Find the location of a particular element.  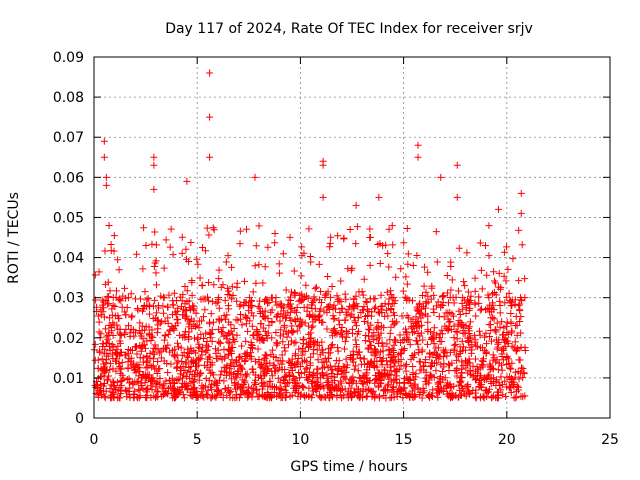

x-tick-label: 25 is located at coordinates (610, 440).